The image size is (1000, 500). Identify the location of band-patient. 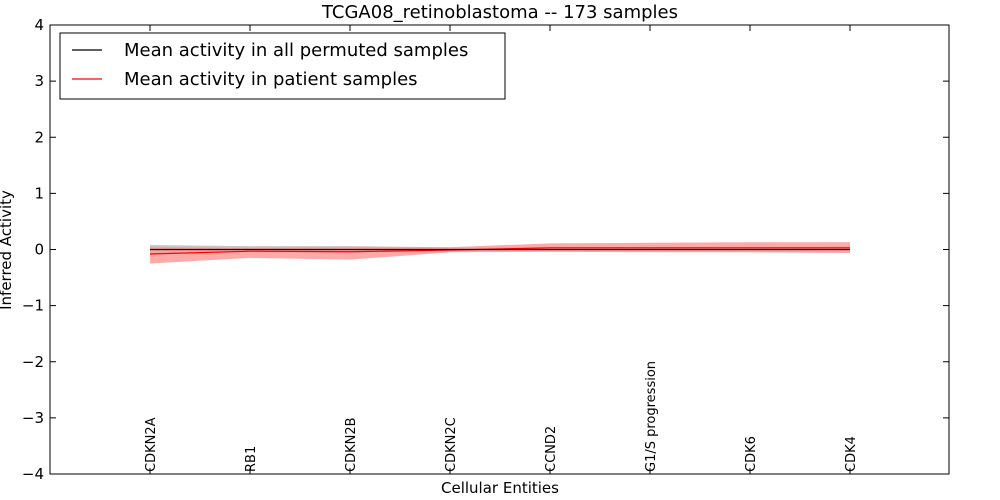
(500, 253).